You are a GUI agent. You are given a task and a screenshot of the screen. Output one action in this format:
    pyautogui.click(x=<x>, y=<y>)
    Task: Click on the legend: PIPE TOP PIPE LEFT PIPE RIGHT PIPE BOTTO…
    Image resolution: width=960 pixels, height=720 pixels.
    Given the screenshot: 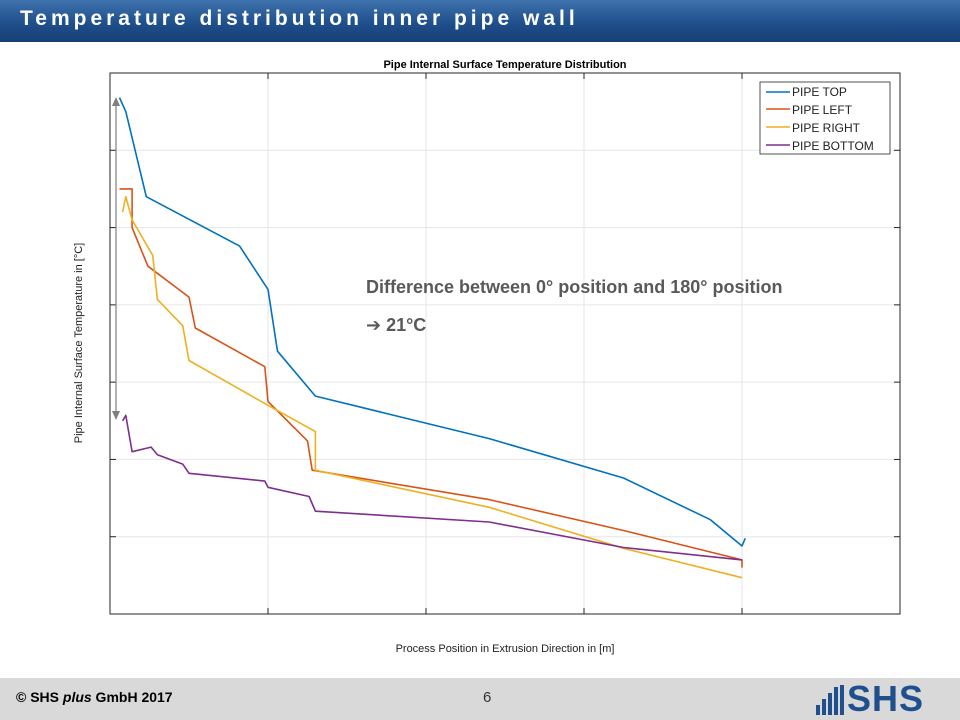 What is the action you would take?
    pyautogui.click(x=825, y=118)
    